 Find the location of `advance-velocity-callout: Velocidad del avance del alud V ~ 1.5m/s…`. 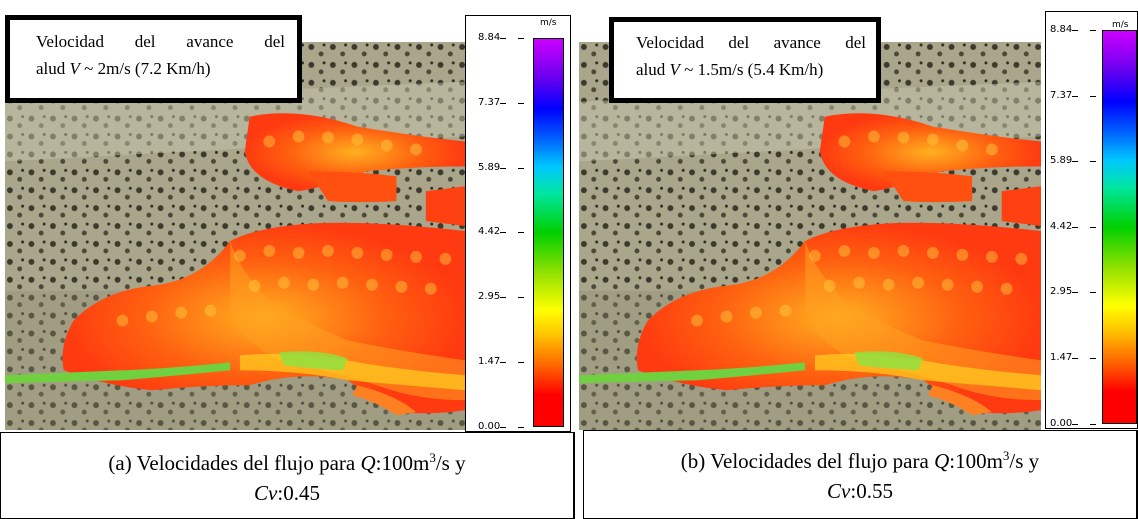

advance-velocity-callout: Velocidad del avance del alud V ~ 1.5m/s… is located at coordinates (745, 60).